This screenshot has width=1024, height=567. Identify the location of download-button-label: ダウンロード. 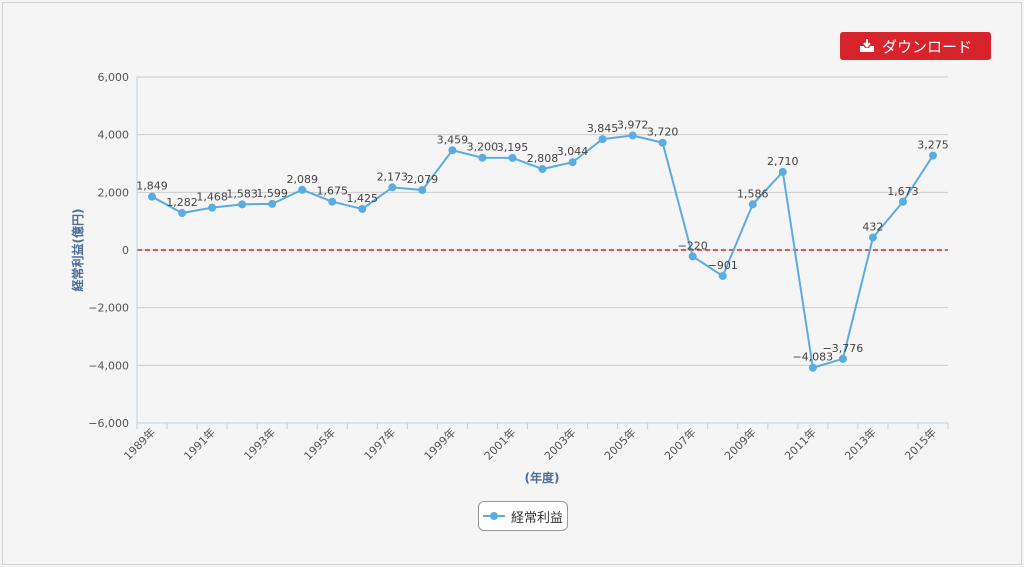
(926, 46).